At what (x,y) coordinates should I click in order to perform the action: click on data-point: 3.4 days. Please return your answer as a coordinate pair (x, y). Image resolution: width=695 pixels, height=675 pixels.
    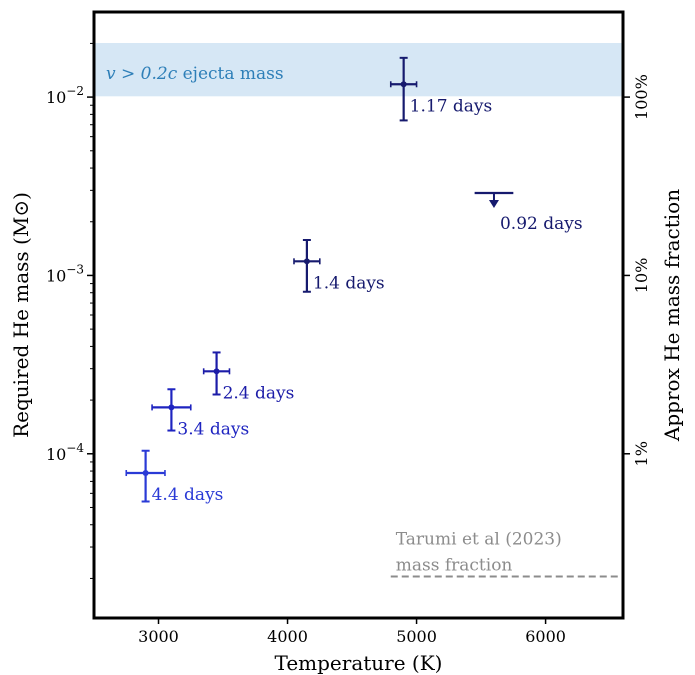
    Looking at the image, I should click on (200, 413).